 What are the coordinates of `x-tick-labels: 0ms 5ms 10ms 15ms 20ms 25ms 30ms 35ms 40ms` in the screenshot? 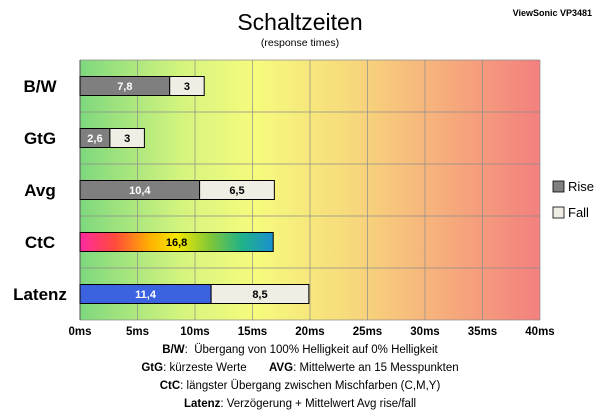 It's located at (311, 332).